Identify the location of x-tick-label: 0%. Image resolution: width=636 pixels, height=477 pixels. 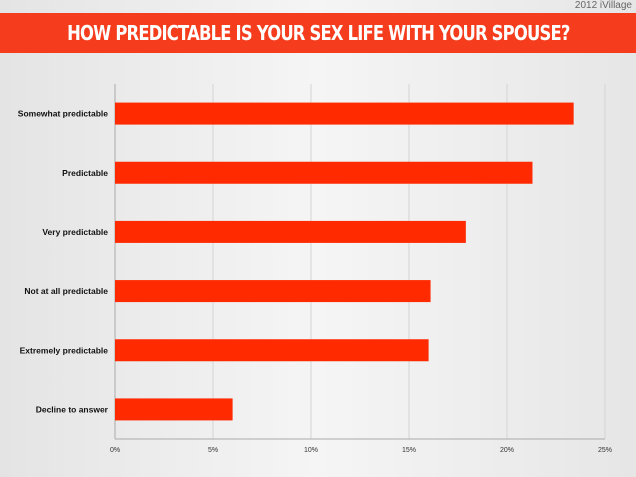
(115, 450).